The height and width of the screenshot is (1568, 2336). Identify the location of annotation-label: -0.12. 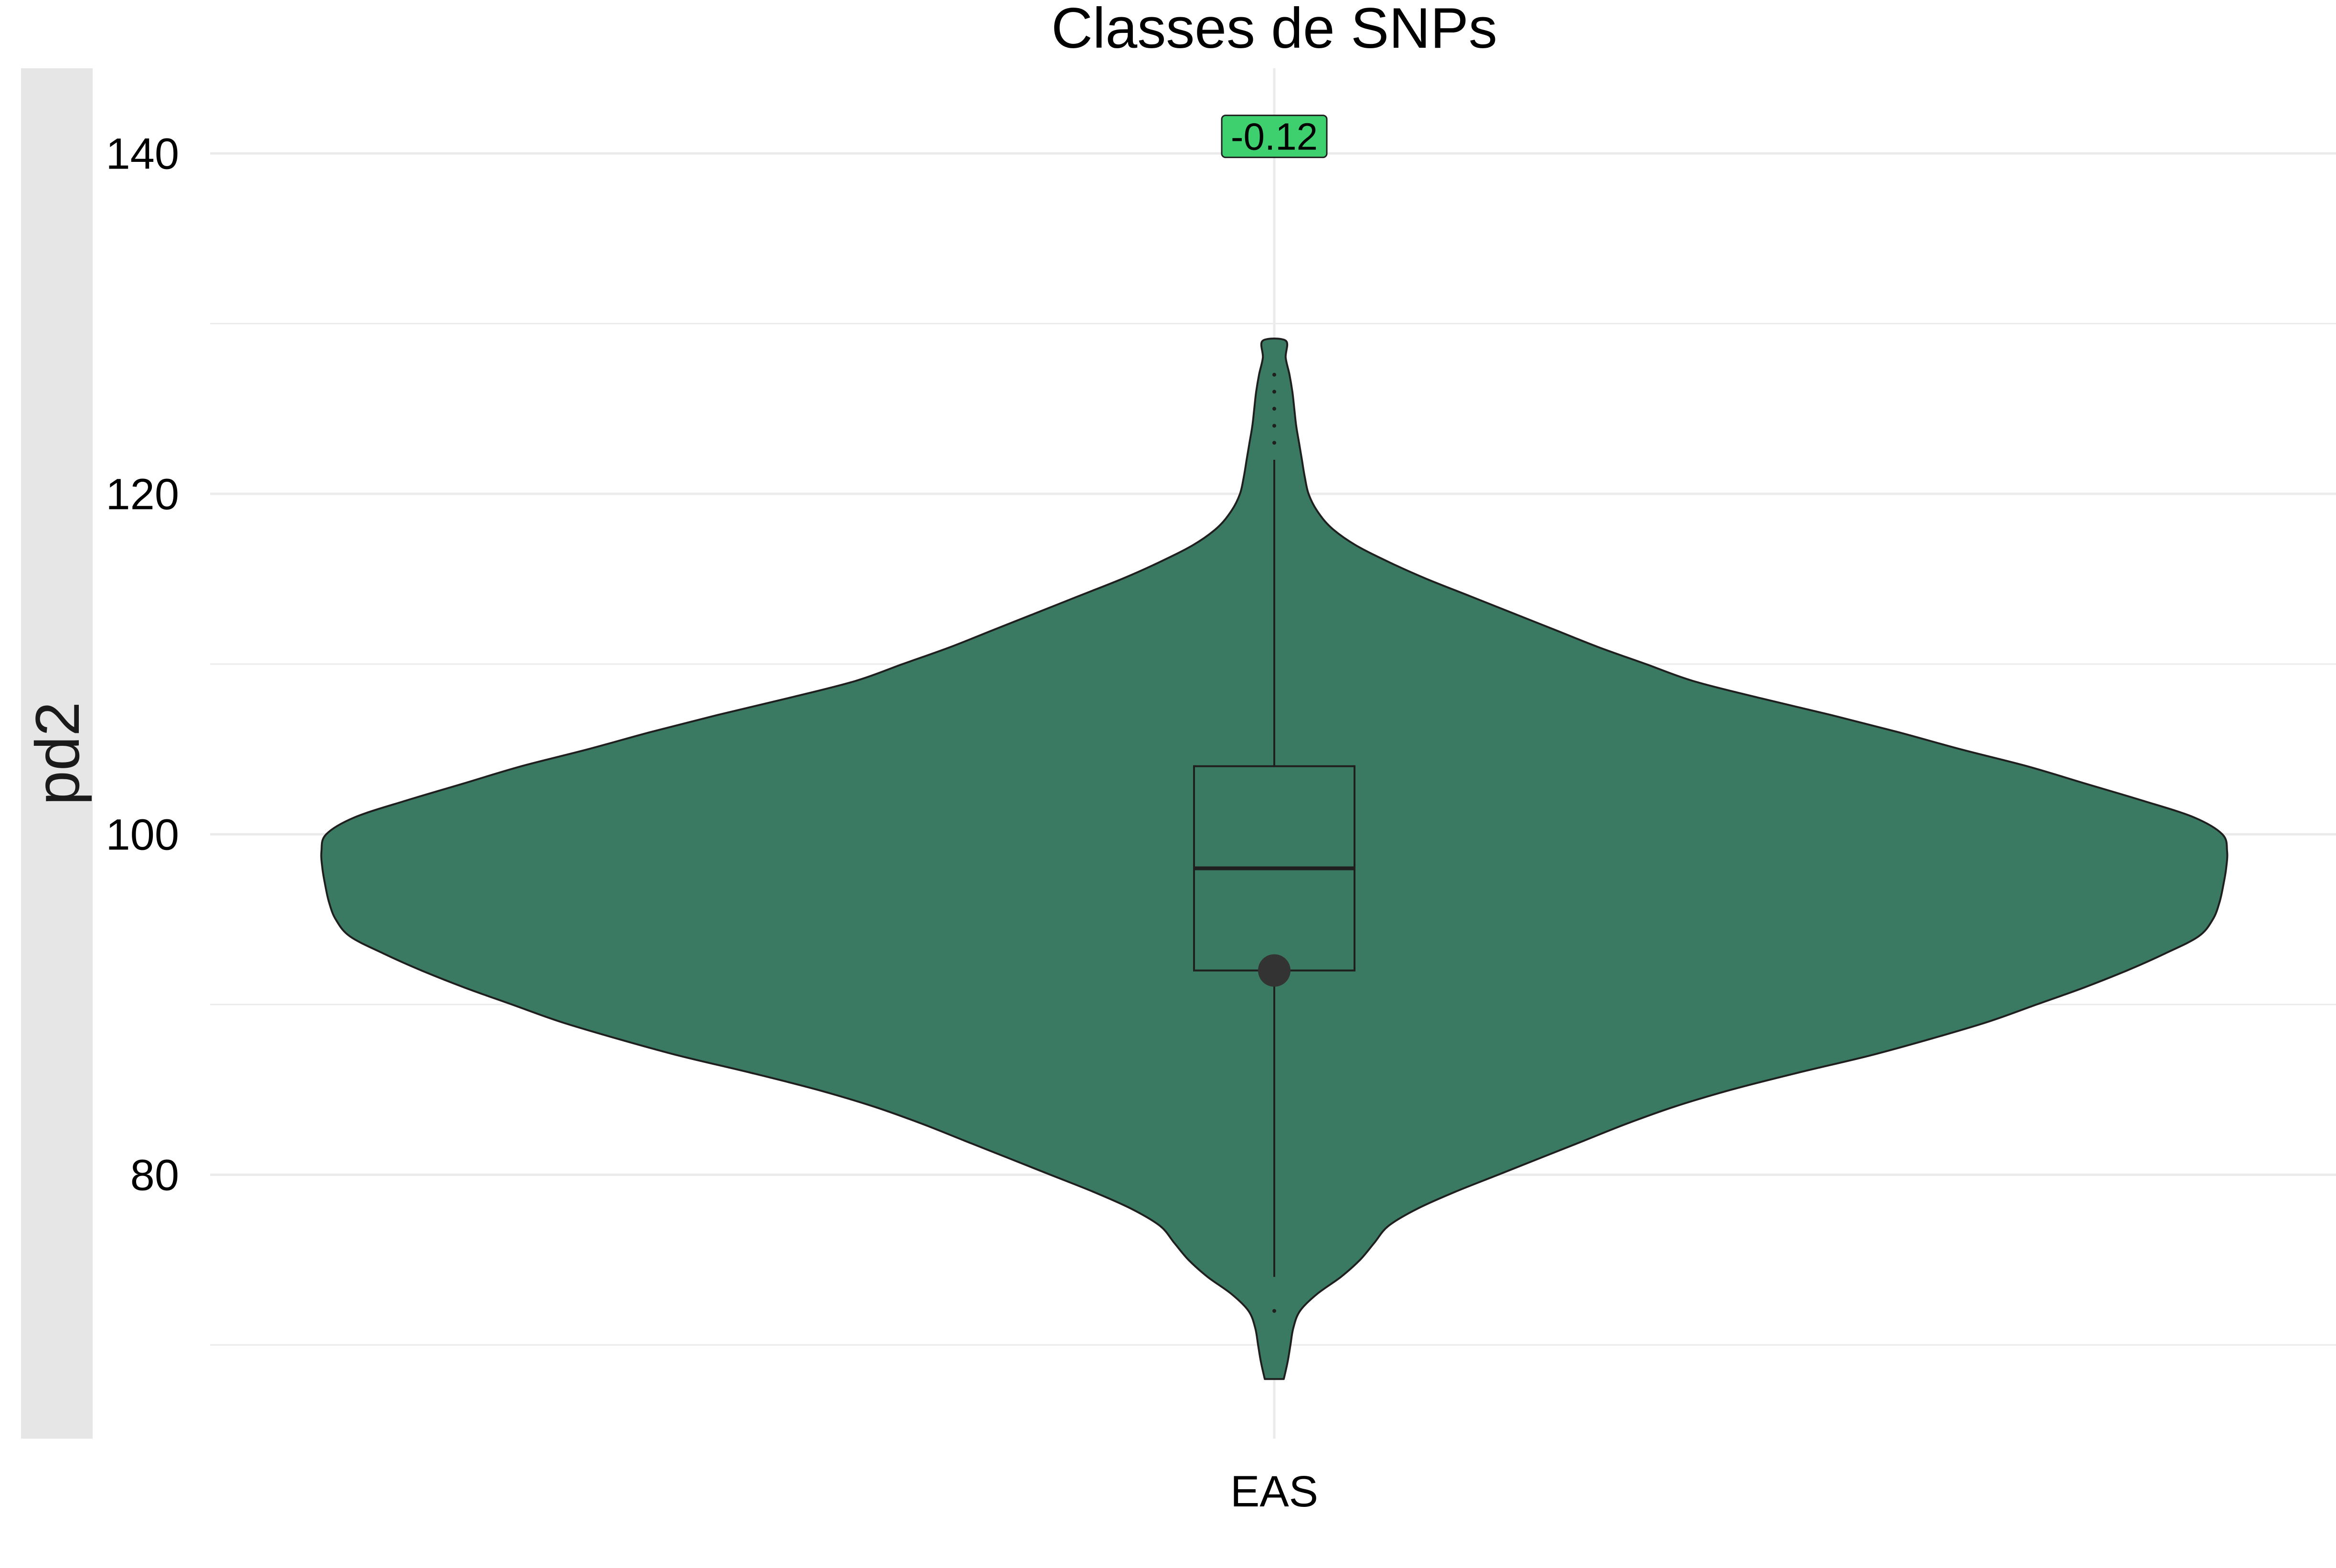
(1274, 137).